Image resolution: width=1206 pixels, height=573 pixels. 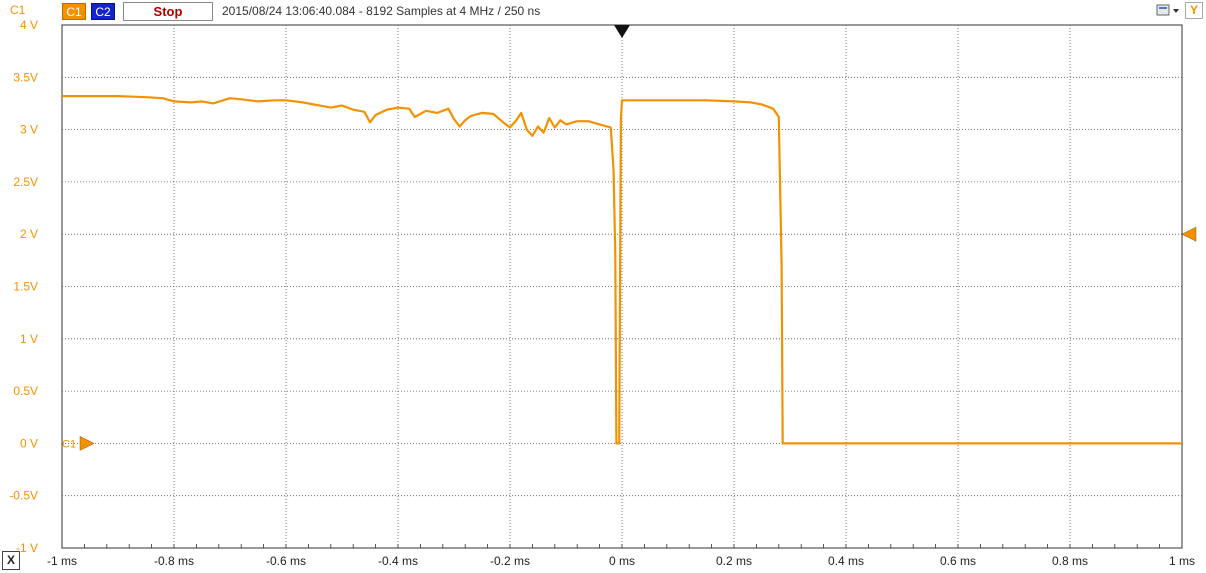 I want to click on trigger-time-marker, so click(x=622, y=31).